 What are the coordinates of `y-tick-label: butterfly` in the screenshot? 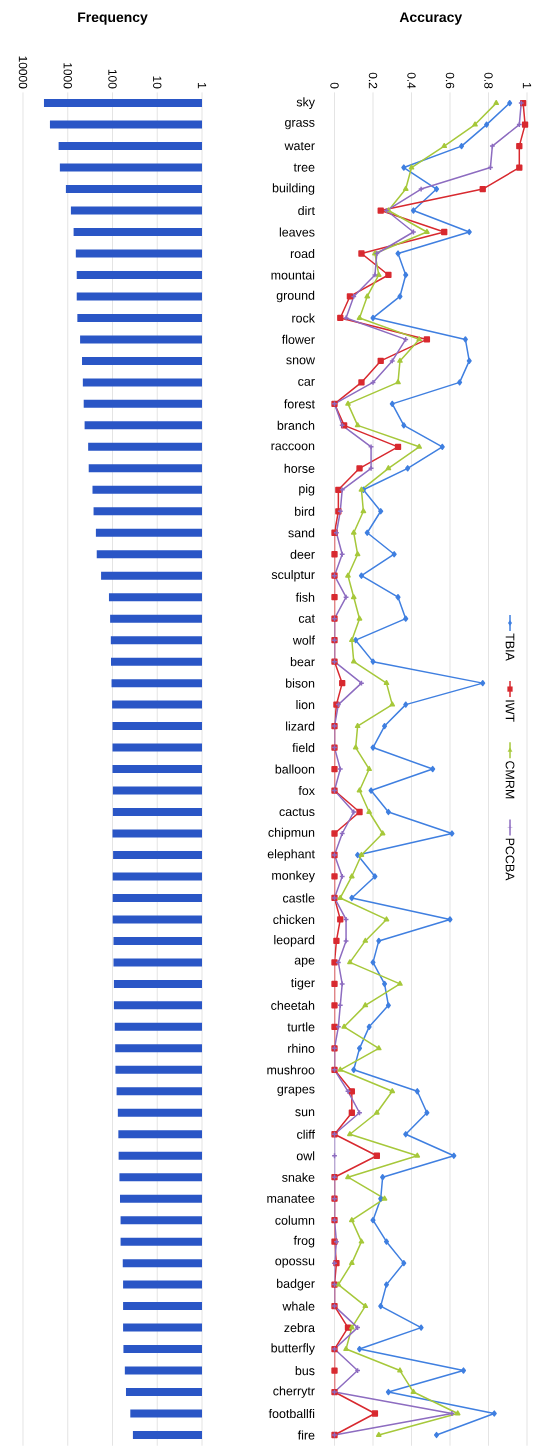 It's located at (293, 1349).